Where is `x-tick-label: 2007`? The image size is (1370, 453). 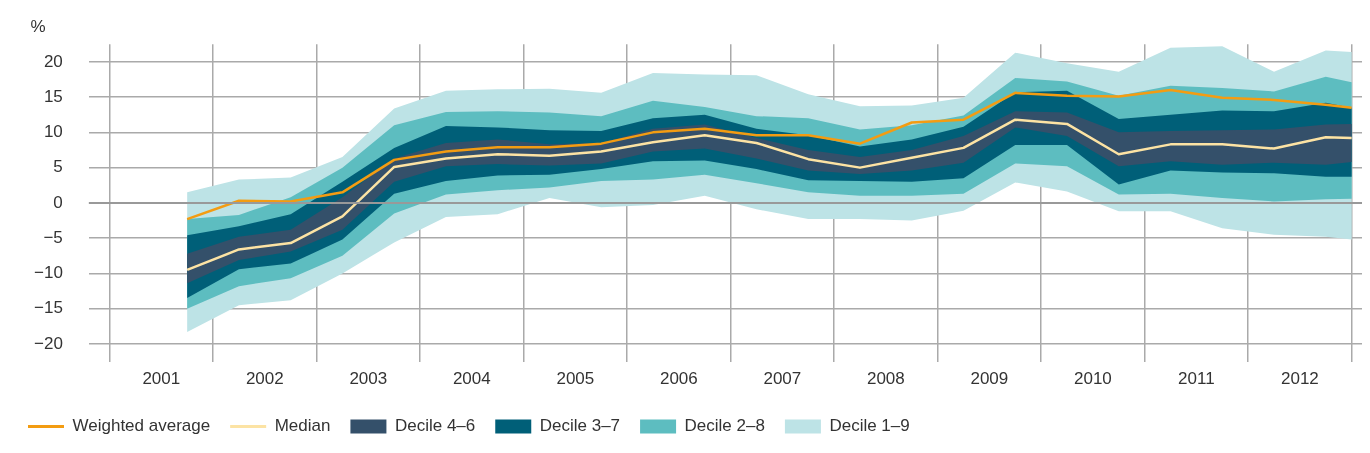 x-tick-label: 2007 is located at coordinates (782, 379).